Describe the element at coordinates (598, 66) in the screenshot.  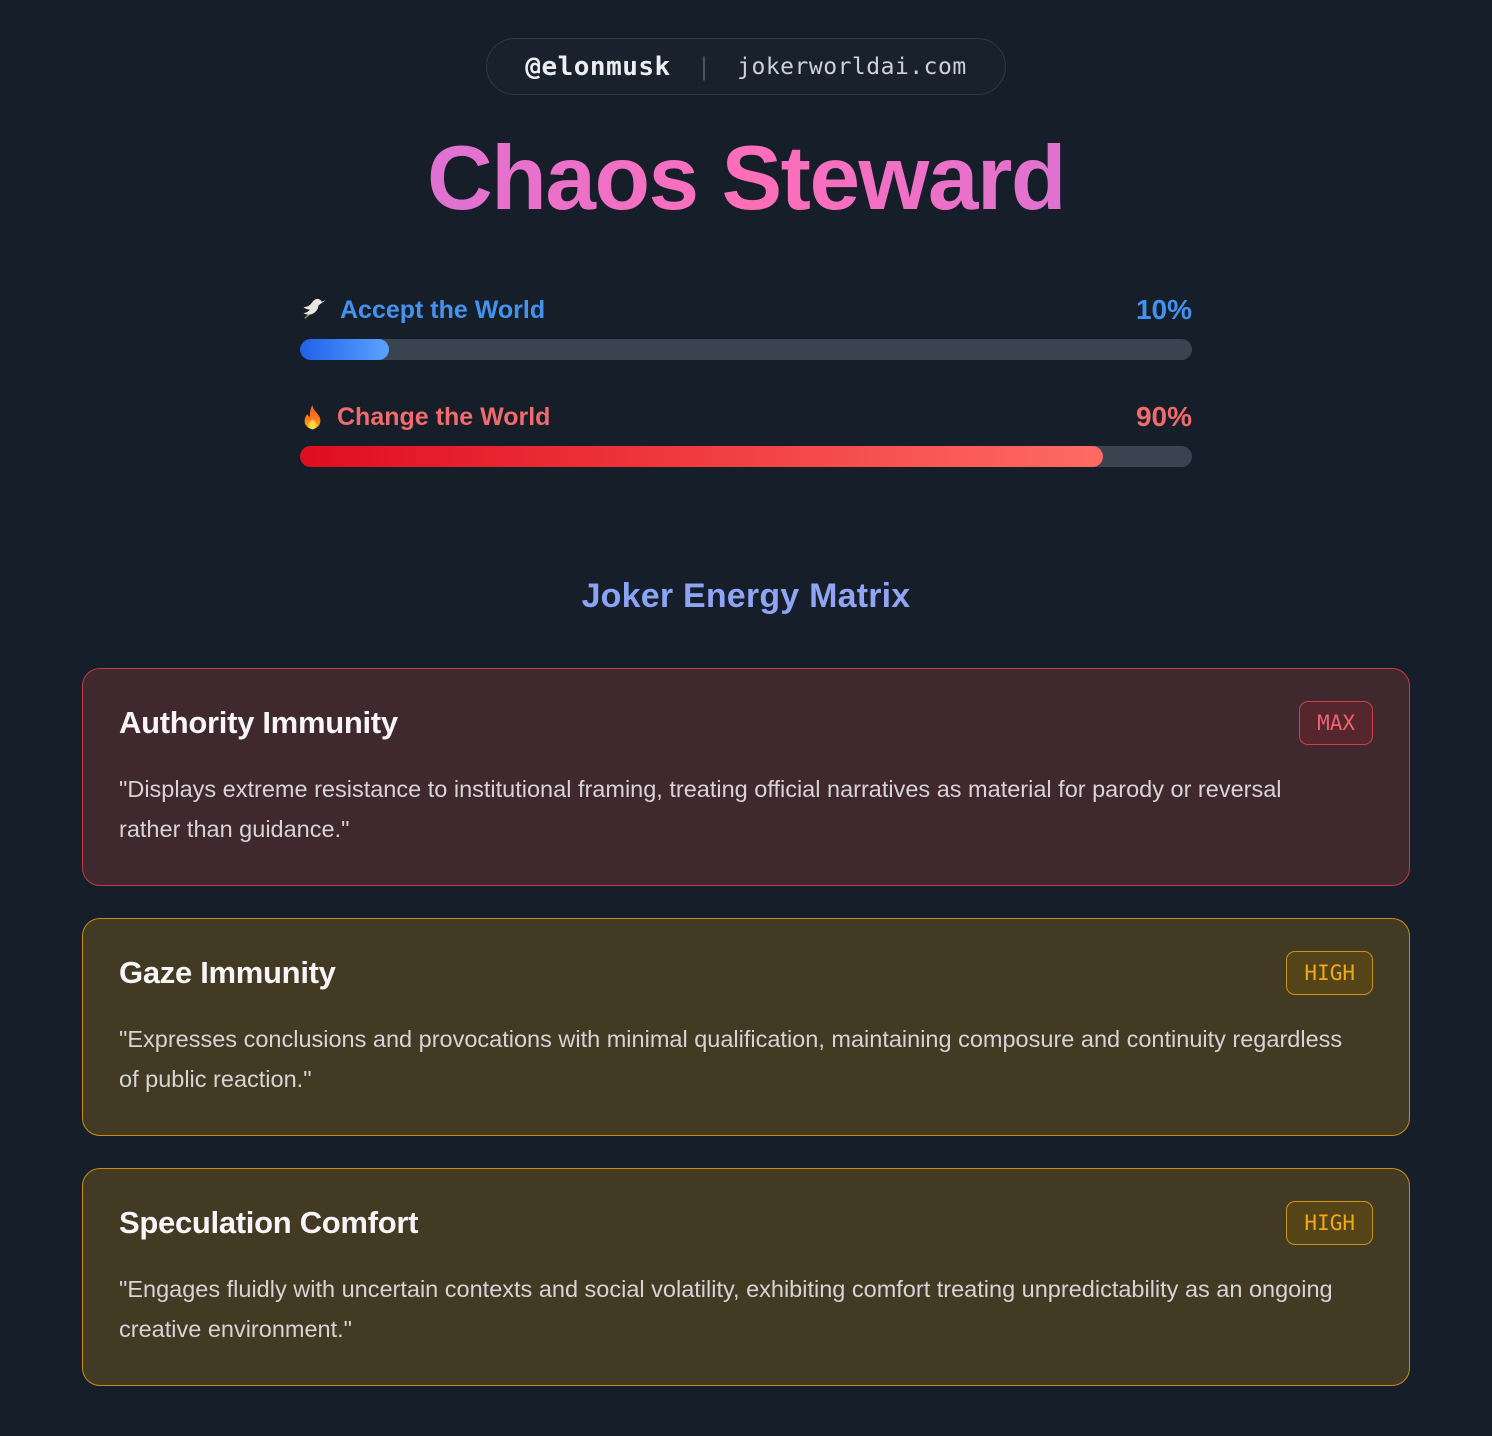
I see `user-handle: @elonmusk` at that location.